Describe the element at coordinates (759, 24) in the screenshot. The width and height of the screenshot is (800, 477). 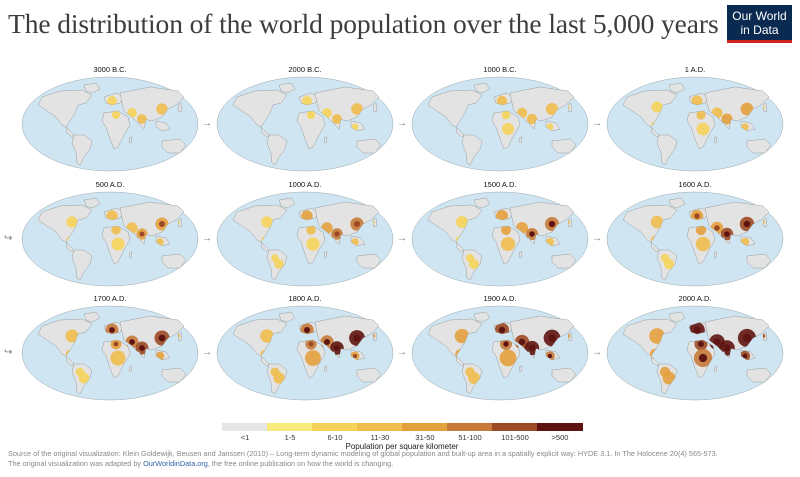
I see `owid-logo: Our World in Data` at that location.